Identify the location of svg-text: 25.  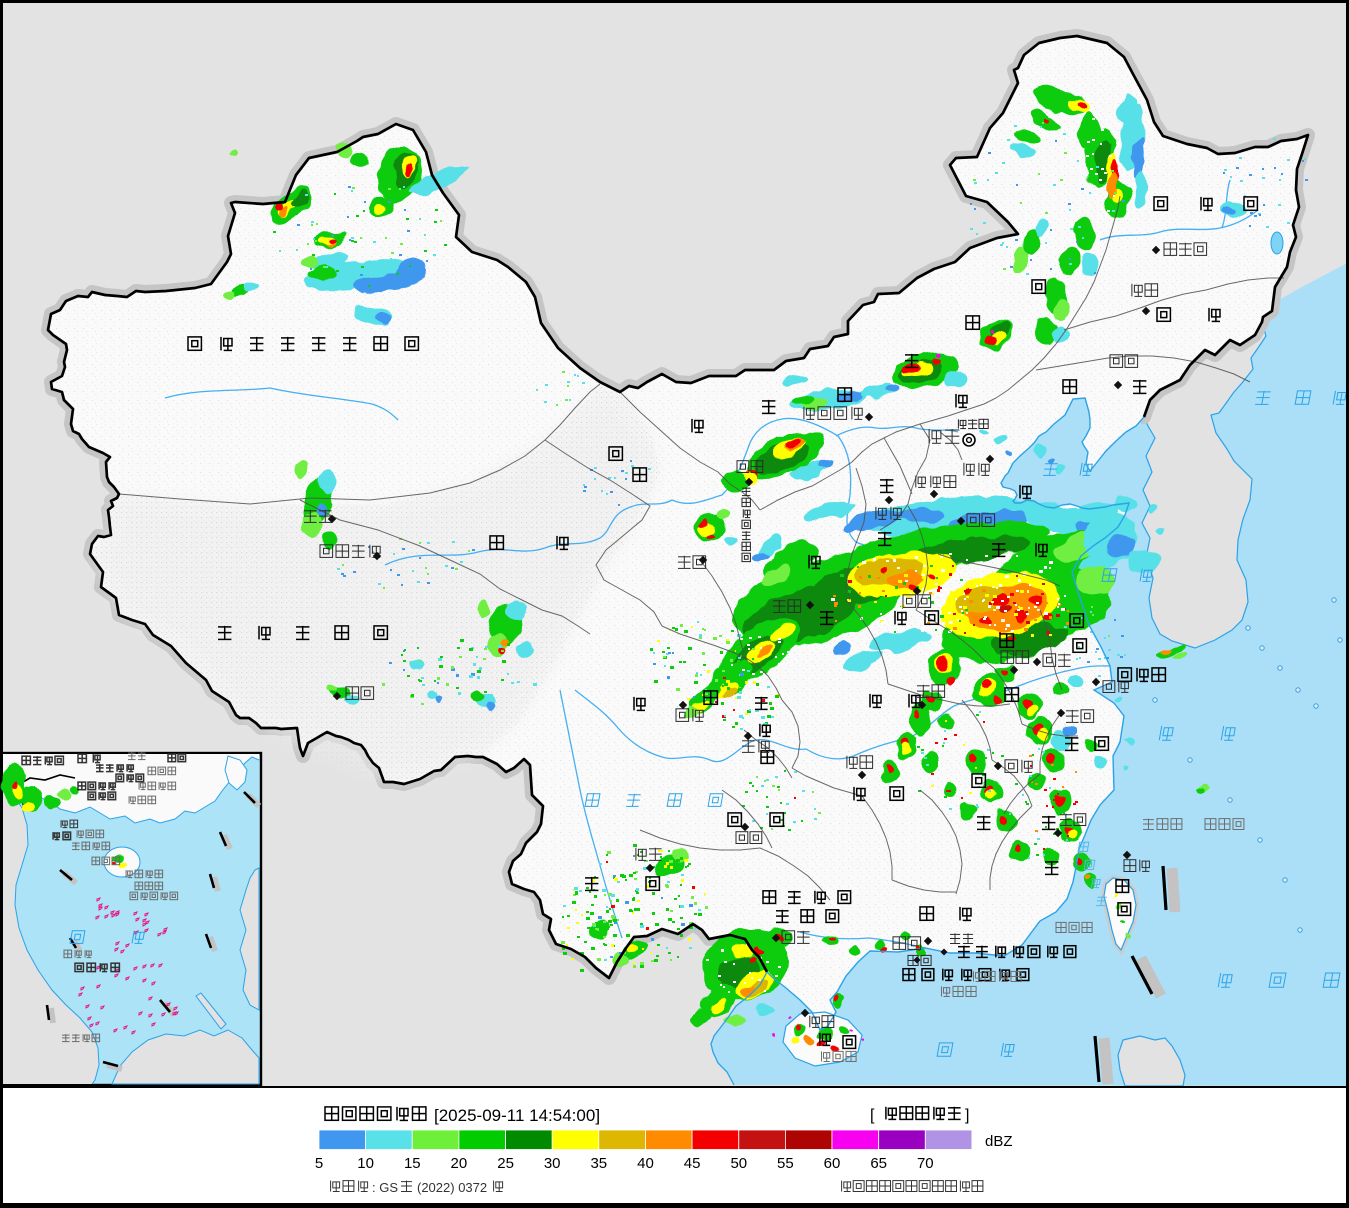
(505, 1163).